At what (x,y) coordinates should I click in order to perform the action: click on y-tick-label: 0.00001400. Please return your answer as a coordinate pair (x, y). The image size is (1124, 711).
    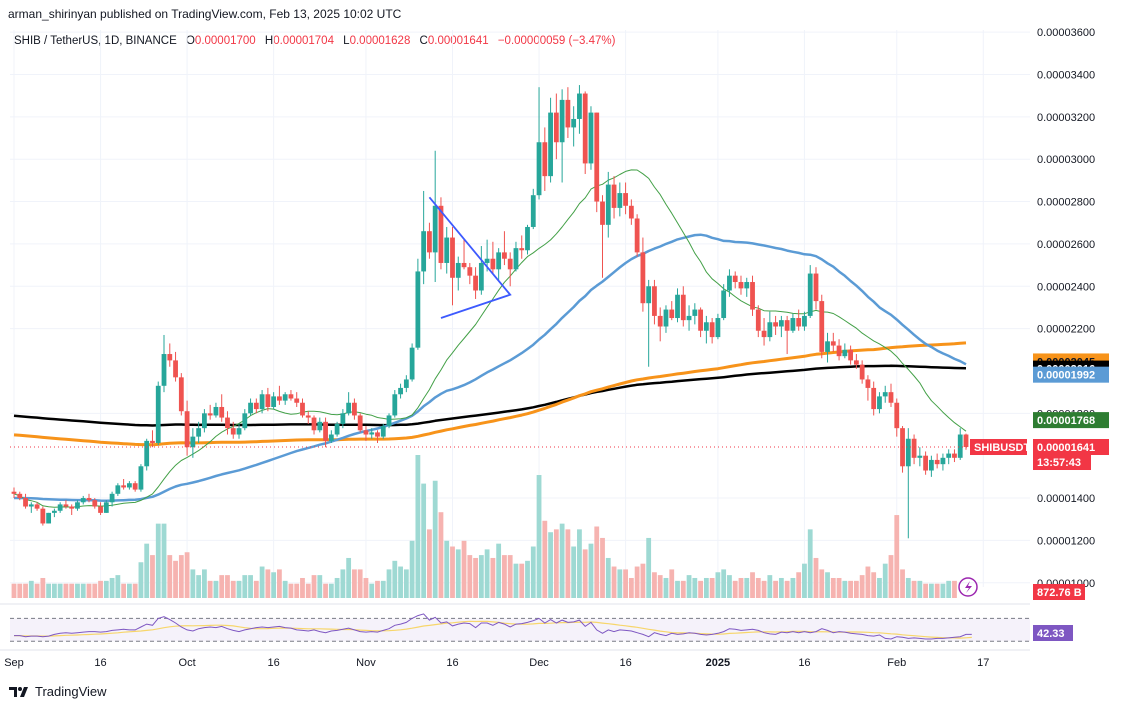
    Looking at the image, I should click on (1066, 499).